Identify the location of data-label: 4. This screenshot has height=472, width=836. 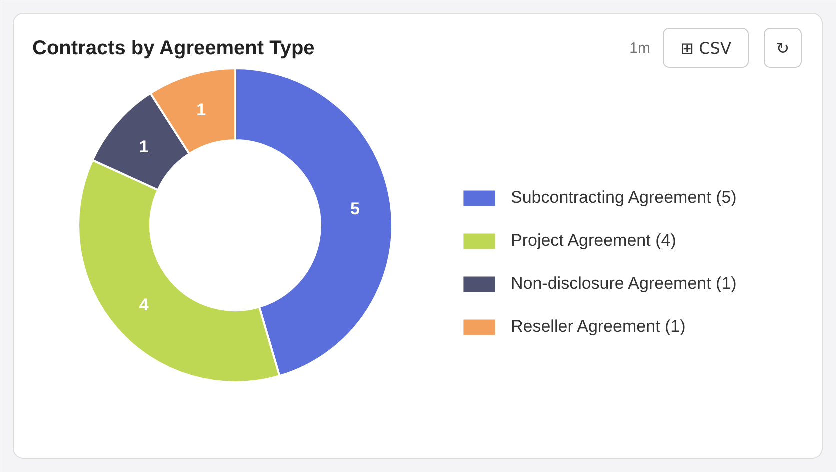
(144, 305).